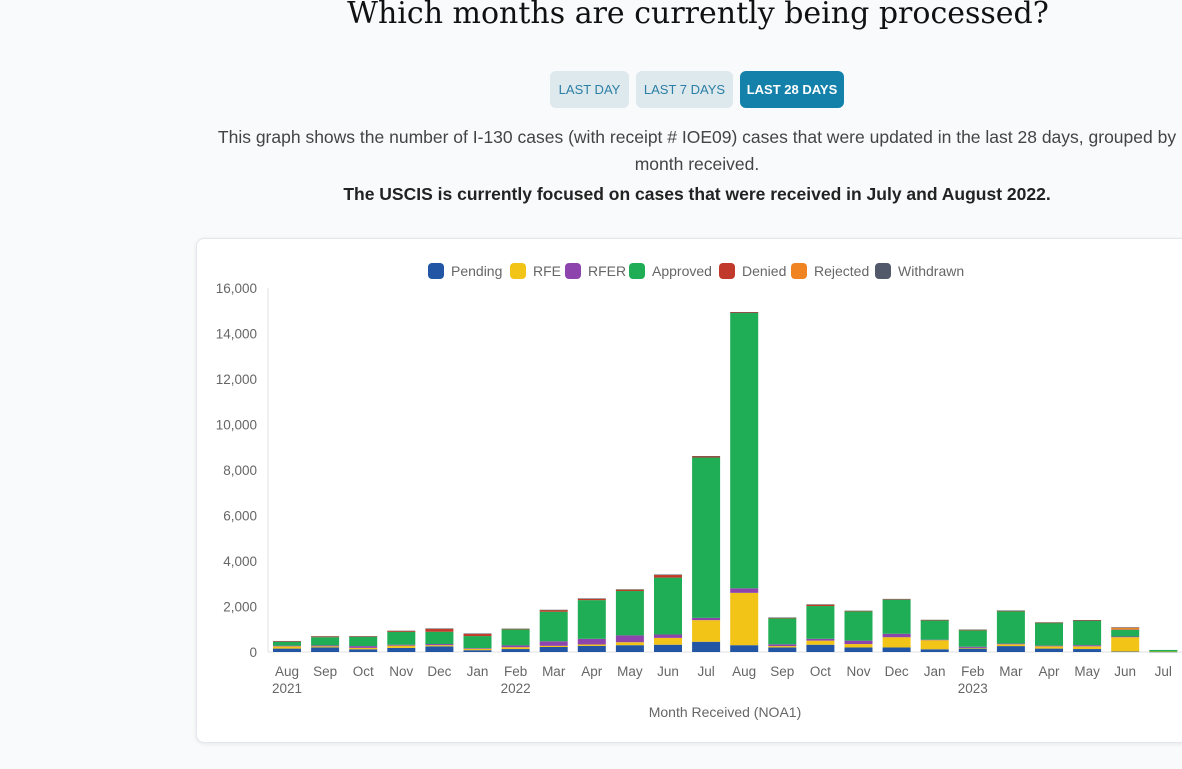  Describe the element at coordinates (253, 652) in the screenshot. I see `y-tick-label: 0` at that location.